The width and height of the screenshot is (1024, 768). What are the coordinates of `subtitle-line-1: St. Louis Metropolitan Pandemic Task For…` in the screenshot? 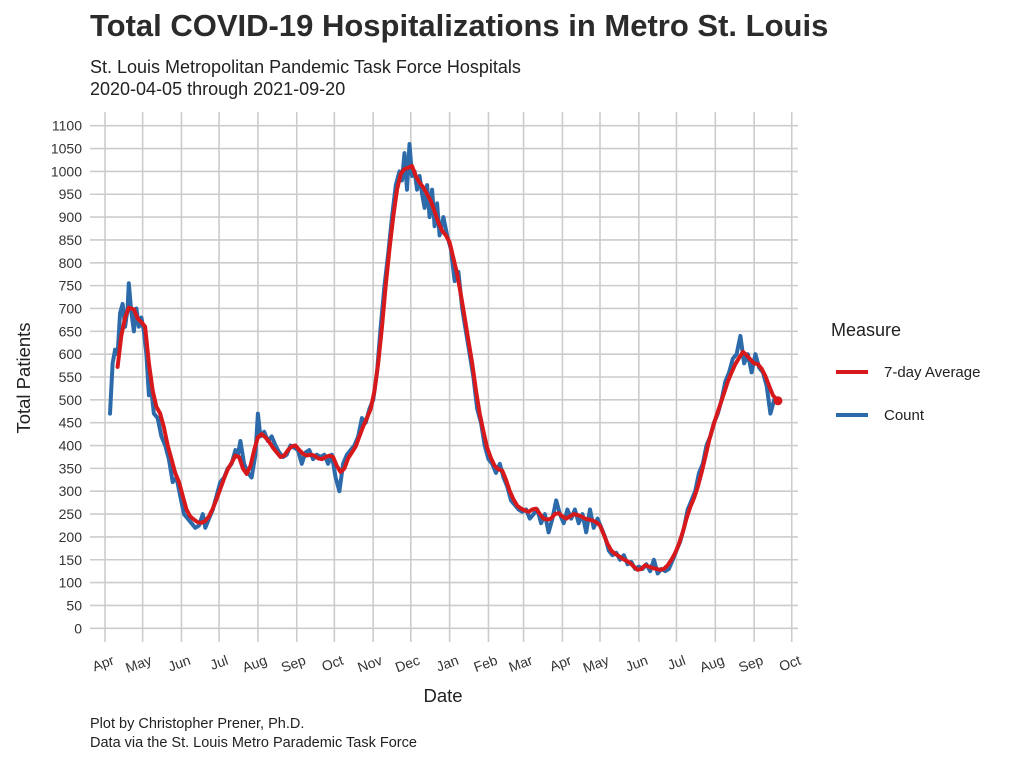 It's located at (305, 67).